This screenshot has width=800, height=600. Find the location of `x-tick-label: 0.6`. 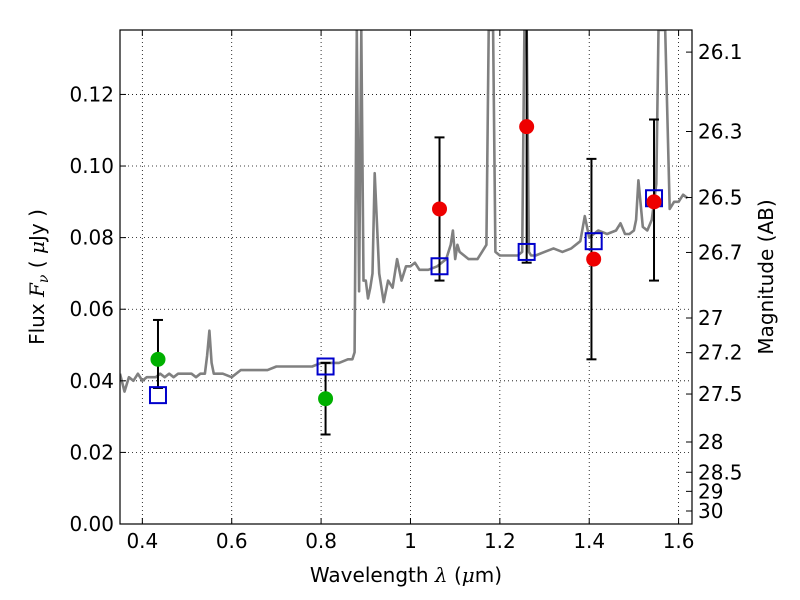

x-tick-label: 0.6 is located at coordinates (232, 541).